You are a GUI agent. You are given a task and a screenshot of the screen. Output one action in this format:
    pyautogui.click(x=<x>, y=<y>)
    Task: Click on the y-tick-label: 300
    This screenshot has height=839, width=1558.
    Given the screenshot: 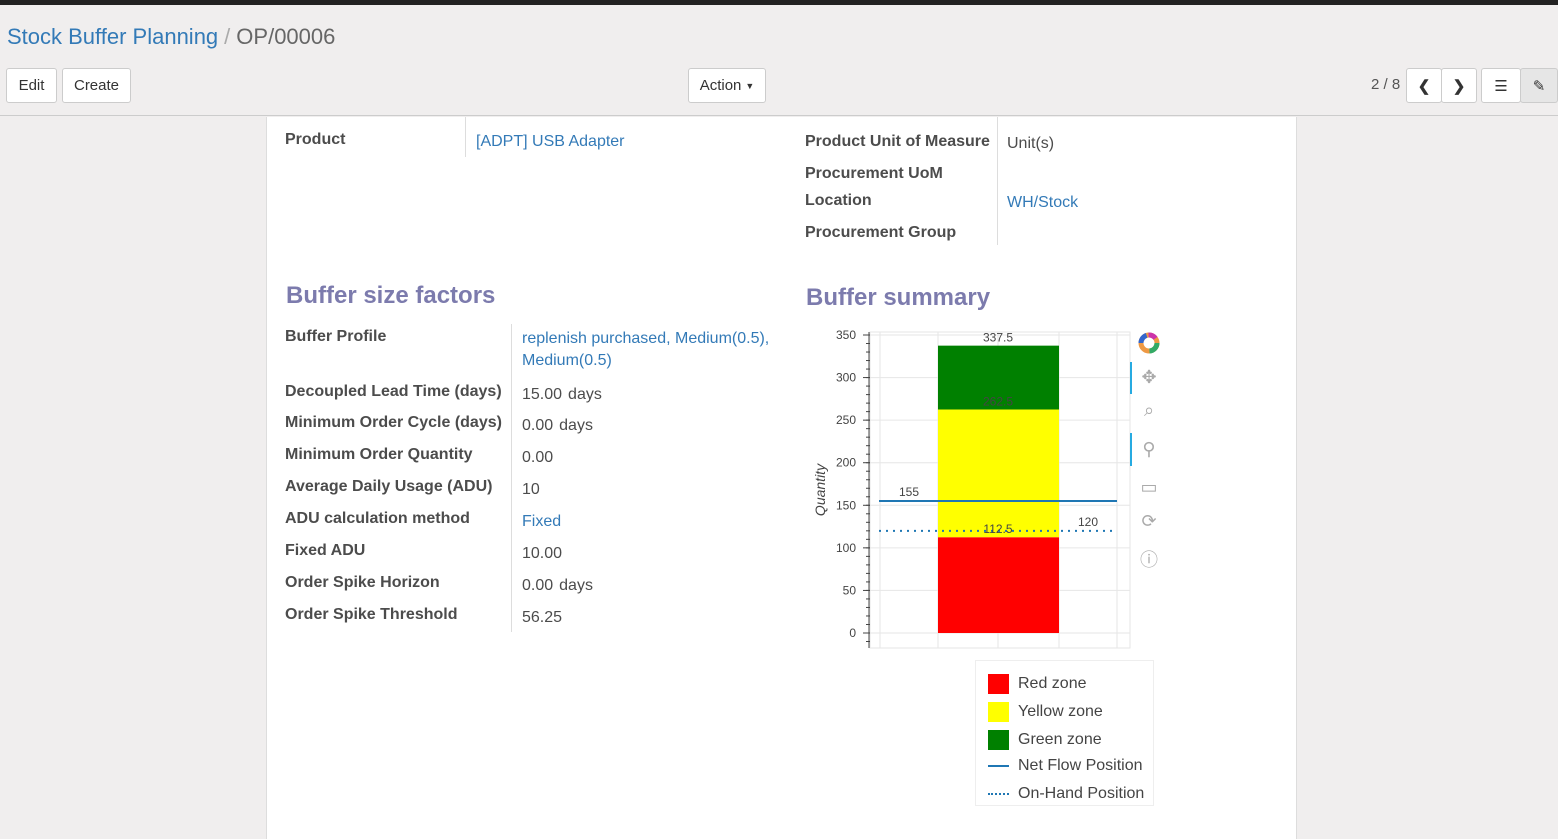 What is the action you would take?
    pyautogui.click(x=846, y=378)
    